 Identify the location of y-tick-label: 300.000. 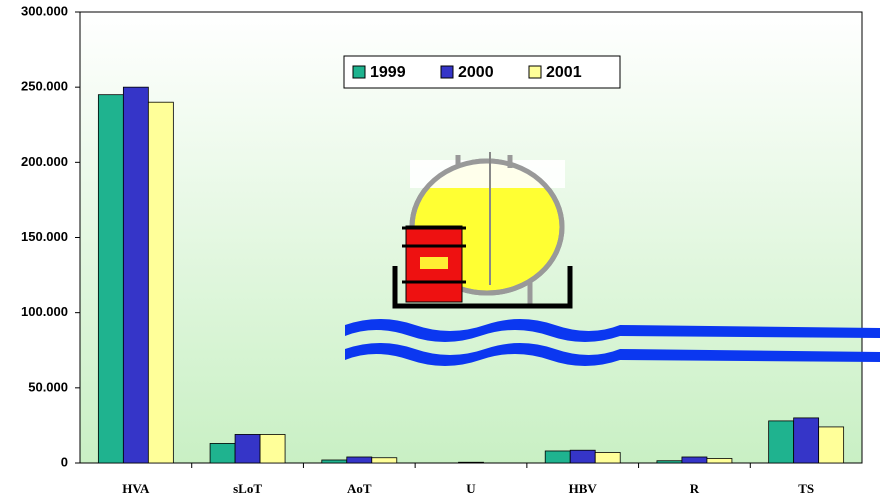
(44, 10).